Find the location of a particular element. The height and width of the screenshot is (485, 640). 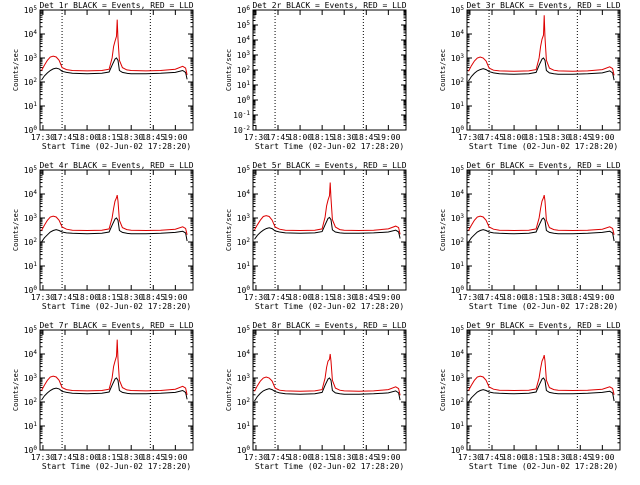

y-tick-label: 10-1 is located at coordinates (241, 115).